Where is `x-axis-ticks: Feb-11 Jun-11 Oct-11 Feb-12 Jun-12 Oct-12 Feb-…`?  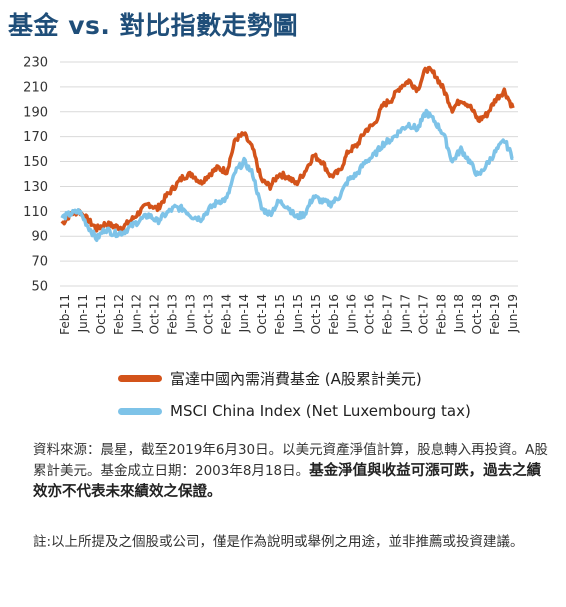 x-axis-ticks: Feb-11 Jun-11 Oct-11 Feb-12 Jun-12 Oct-12 Feb-… is located at coordinates (289, 314).